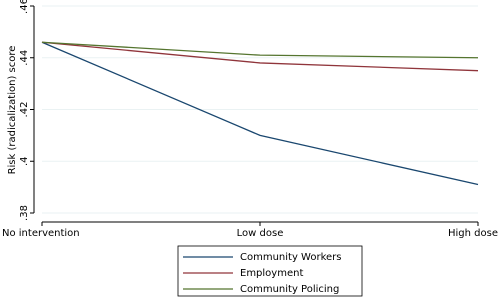  What do you see at coordinates (289, 289) in the screenshot?
I see `legend-label: Community Policing` at bounding box center [289, 289].